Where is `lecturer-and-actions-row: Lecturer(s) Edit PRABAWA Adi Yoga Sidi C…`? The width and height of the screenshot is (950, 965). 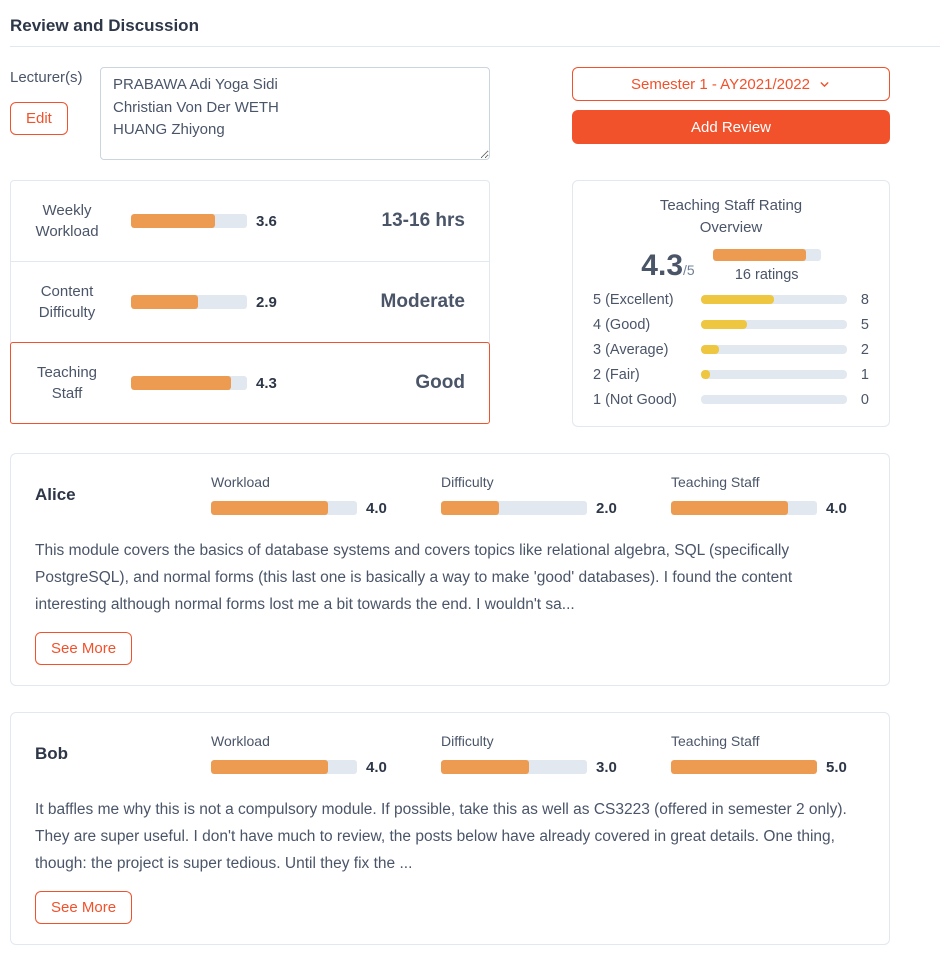 lecturer-and-actions-row: Lecturer(s) Edit PRABAWA Adi Yoga Sidi C… is located at coordinates (450, 113).